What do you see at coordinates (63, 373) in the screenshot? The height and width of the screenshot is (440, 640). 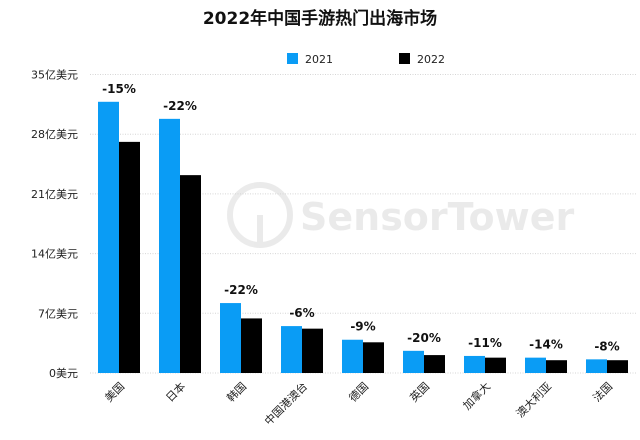 I see `y-tick-label: 0美元` at bounding box center [63, 373].